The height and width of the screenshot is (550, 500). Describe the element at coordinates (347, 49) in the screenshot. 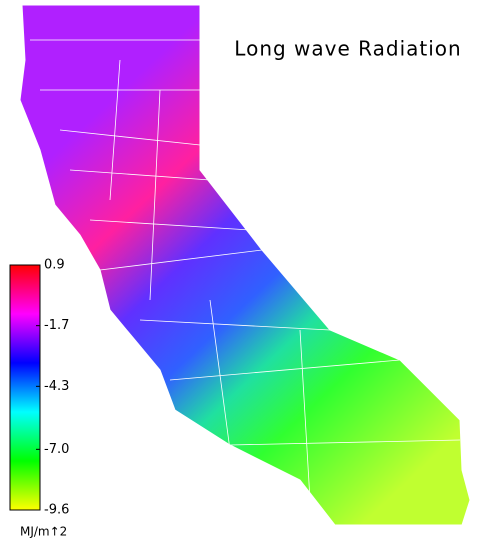

I see `map-title: Long wave Radiation` at that location.